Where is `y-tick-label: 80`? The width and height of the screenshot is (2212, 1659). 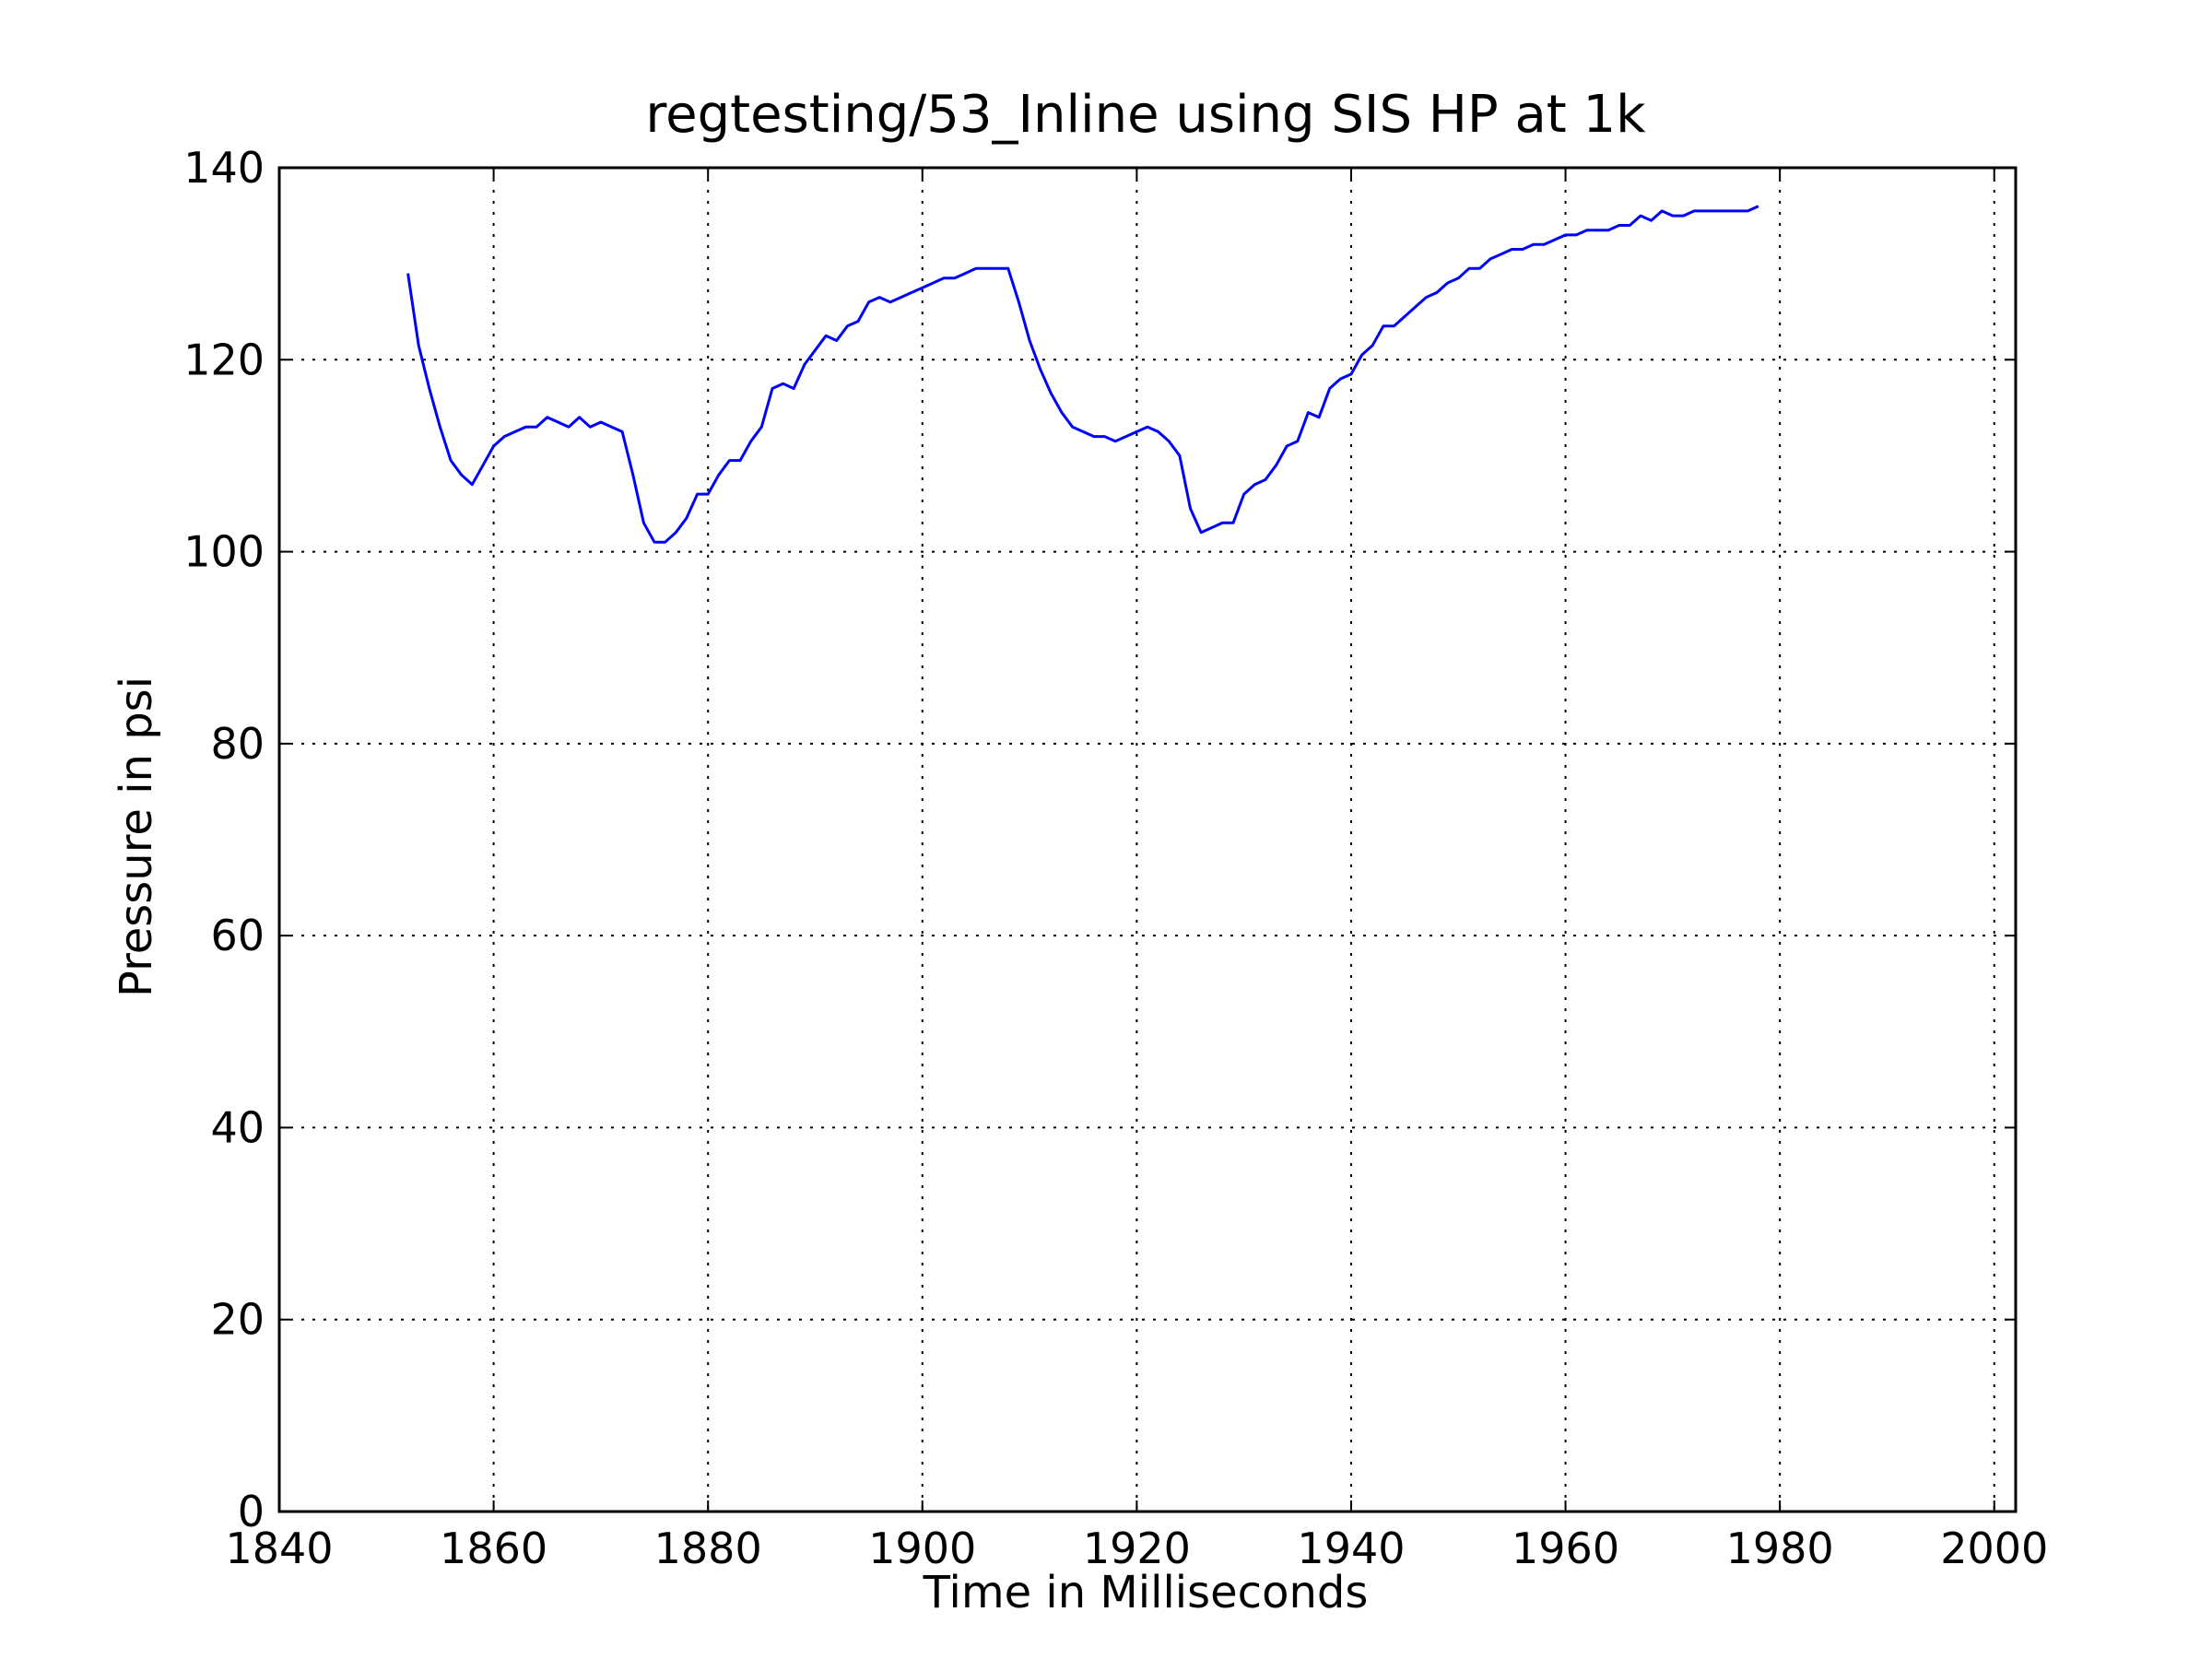
y-tick-label: 80 is located at coordinates (237, 744).